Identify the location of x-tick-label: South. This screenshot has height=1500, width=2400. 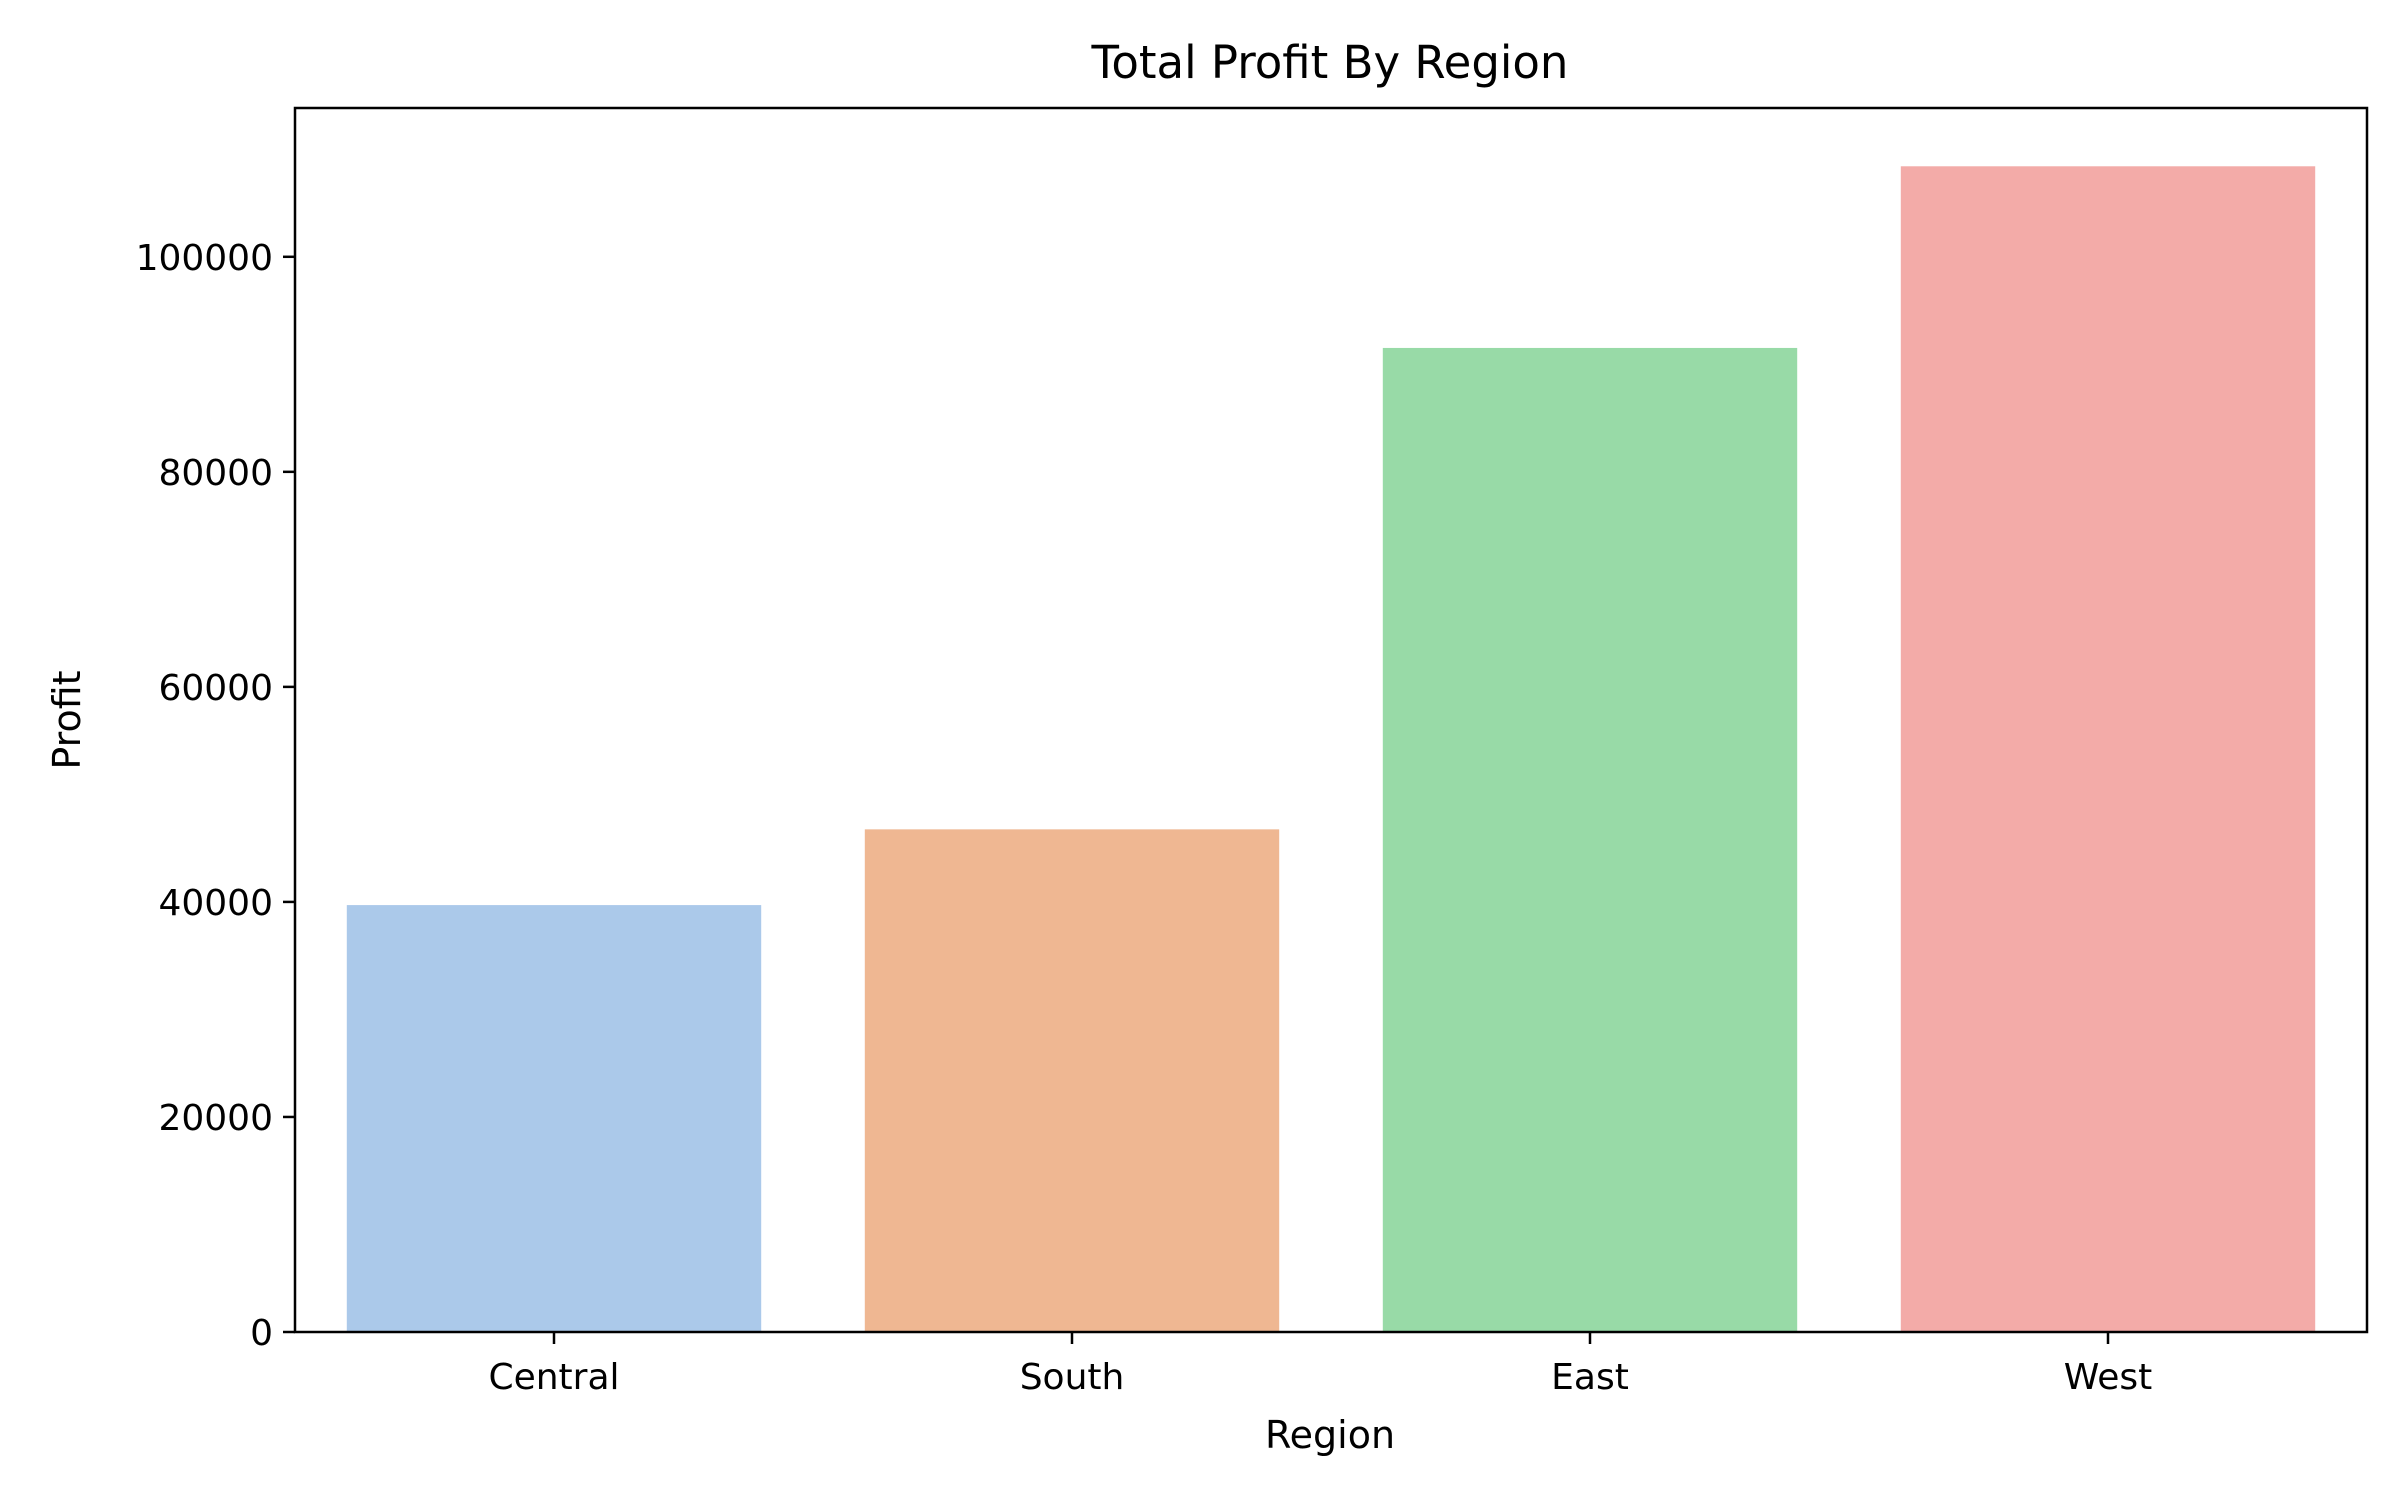
(1072, 1377).